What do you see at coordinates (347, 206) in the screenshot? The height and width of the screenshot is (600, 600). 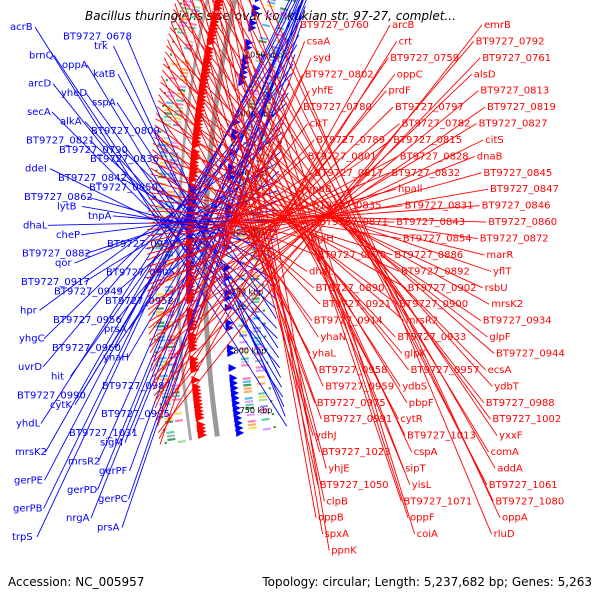 I see `gene-label: BT9727_0835` at bounding box center [347, 206].